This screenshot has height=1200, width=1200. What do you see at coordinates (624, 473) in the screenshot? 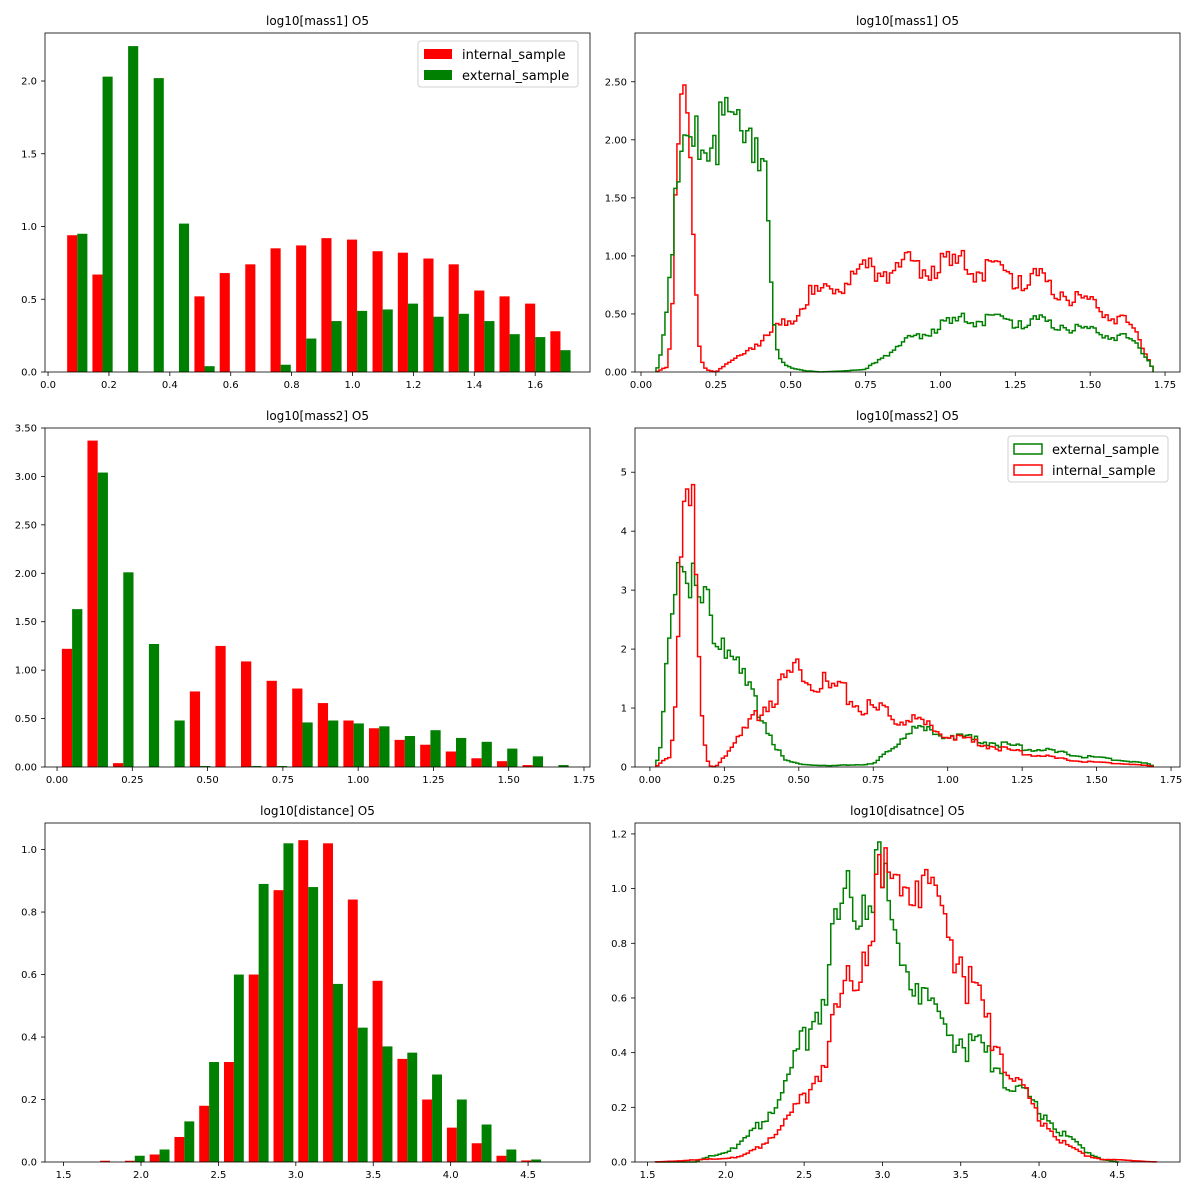
I see `y-tick-label: 5` at bounding box center [624, 473].